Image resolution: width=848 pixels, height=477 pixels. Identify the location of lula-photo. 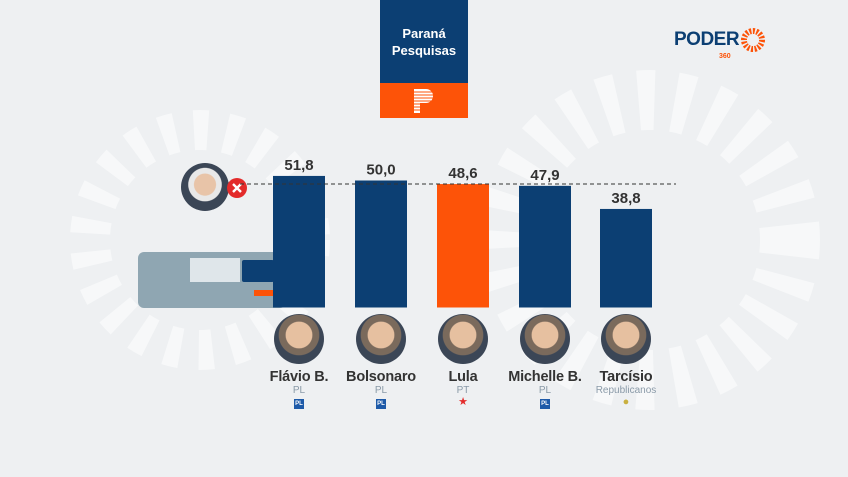
(205, 187).